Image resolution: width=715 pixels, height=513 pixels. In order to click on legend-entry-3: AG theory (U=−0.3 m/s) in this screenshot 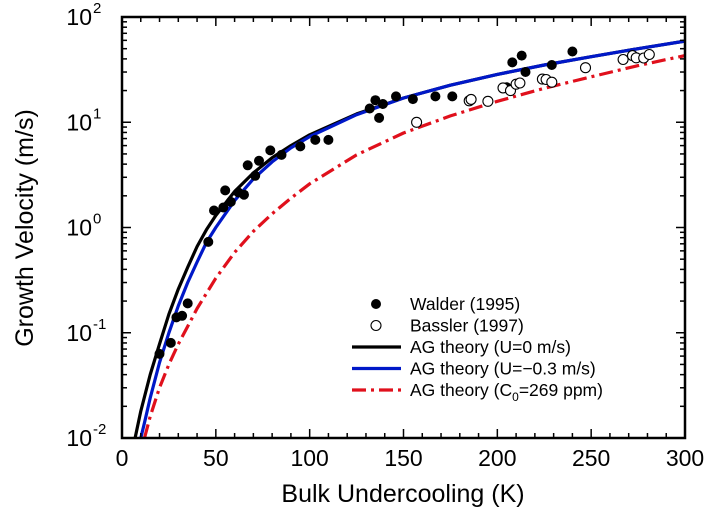, I will do `click(474, 369)`.